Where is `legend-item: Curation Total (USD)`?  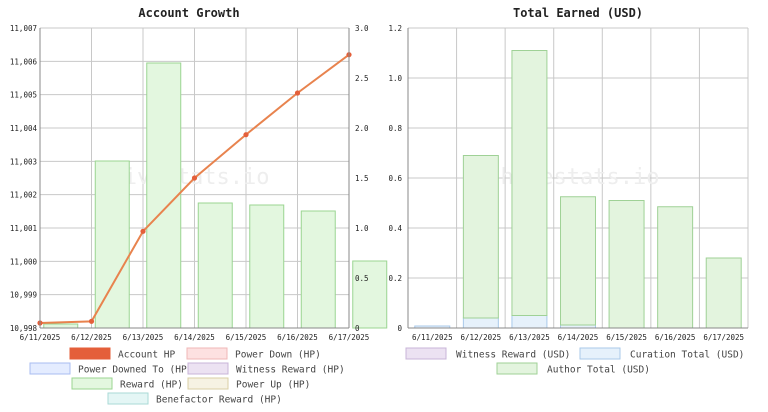 legend-item: Curation Total (USD) is located at coordinates (661, 354).